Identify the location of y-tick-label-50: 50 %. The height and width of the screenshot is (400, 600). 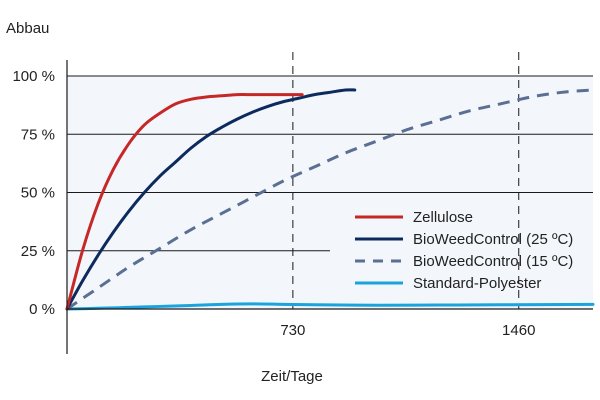
(38, 193).